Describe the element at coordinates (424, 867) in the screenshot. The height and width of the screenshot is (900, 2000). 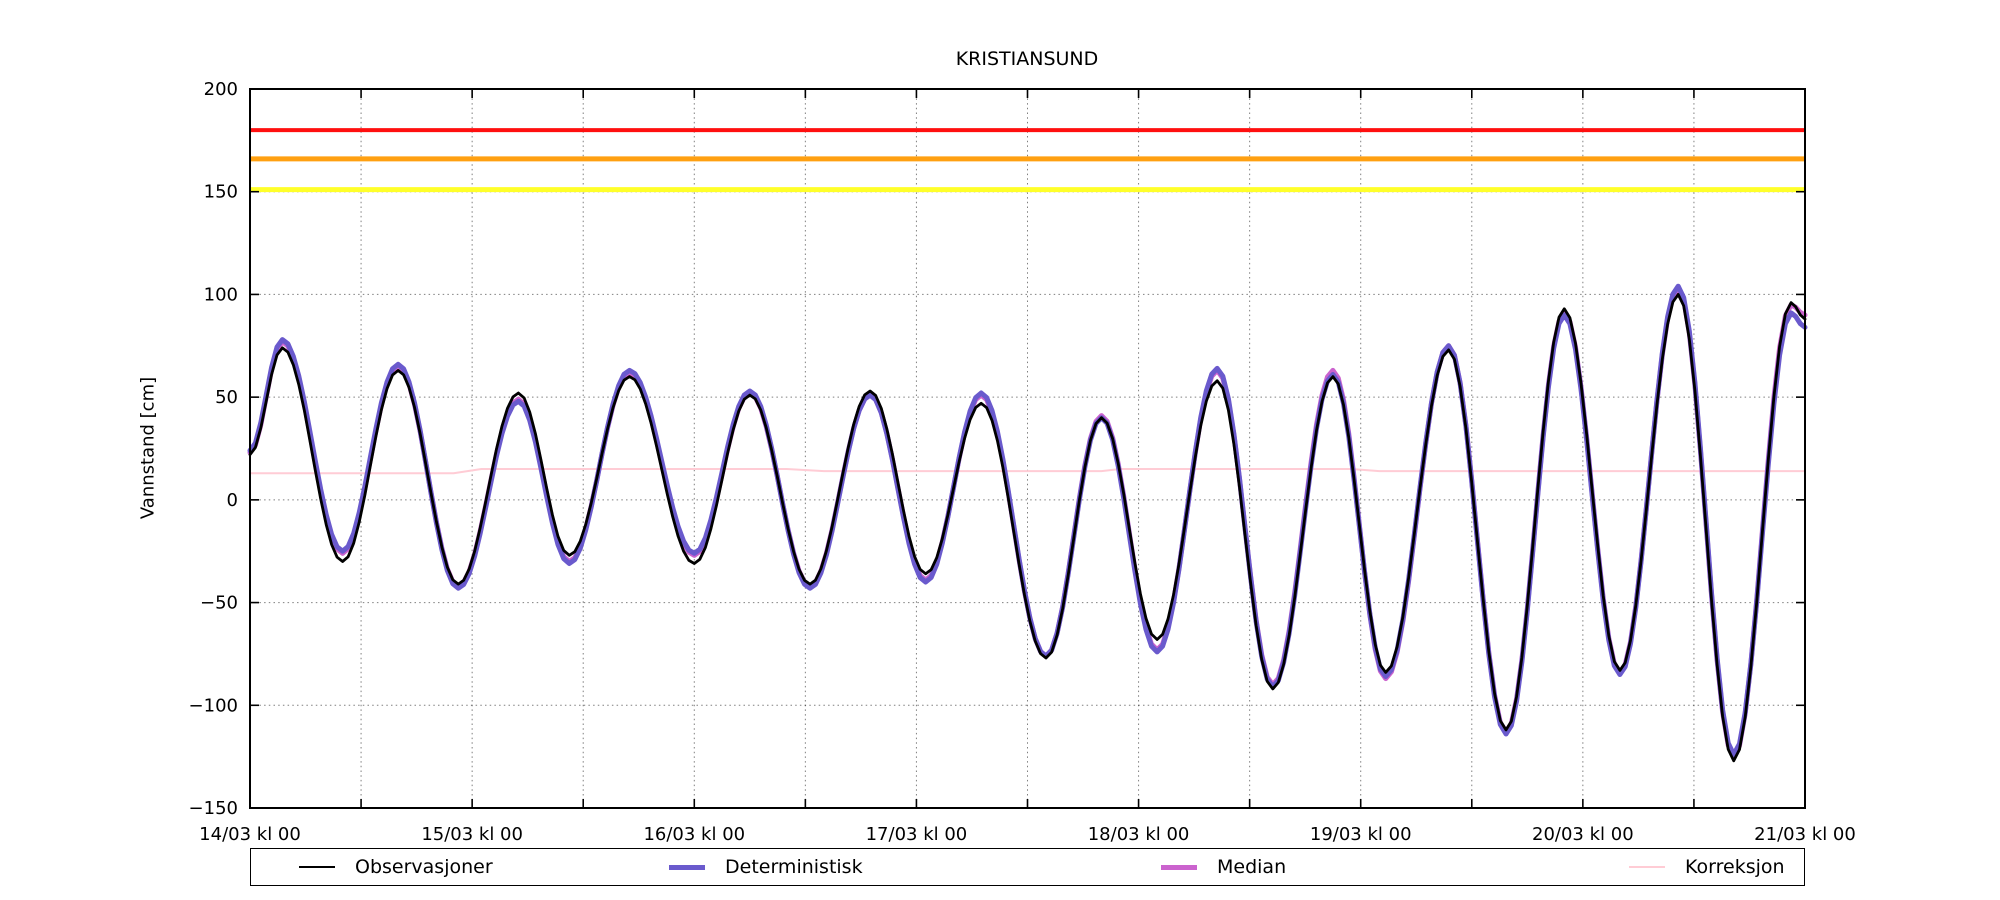
I see `legend-item-label: Observasjoner` at that location.